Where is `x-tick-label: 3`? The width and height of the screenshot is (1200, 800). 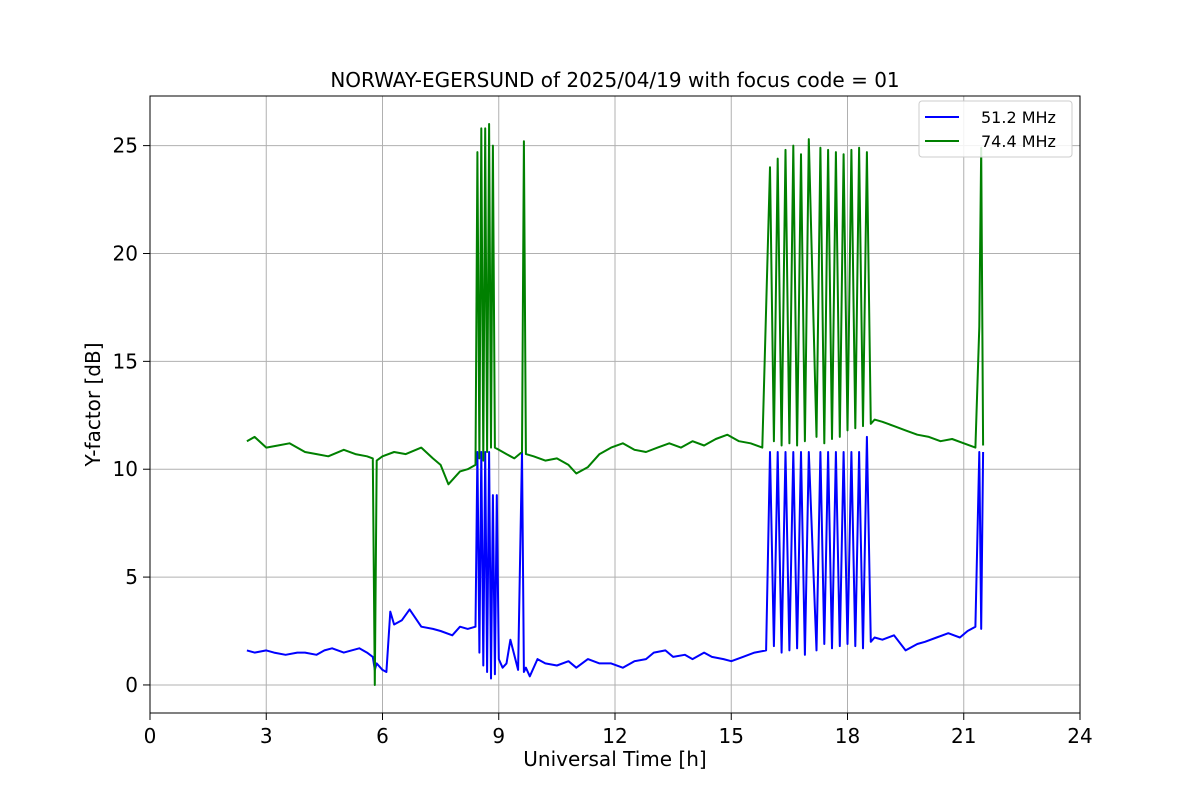 x-tick-label: 3 is located at coordinates (266, 736).